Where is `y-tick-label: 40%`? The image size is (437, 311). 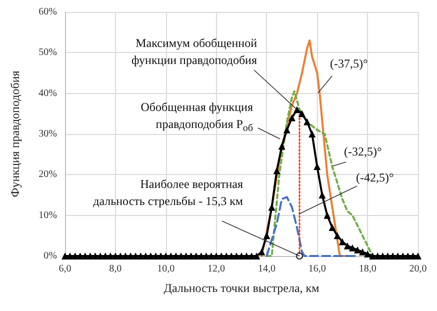 y-tick-label: 40% is located at coordinates (47, 93).